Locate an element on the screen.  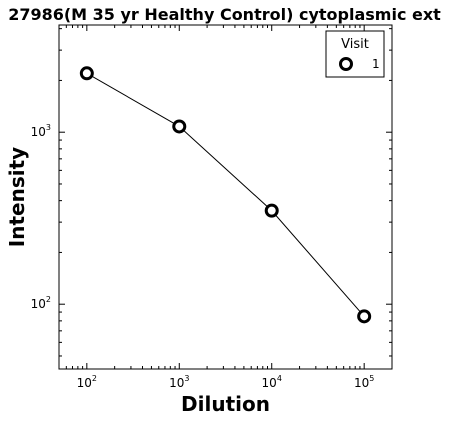
legend-marker is located at coordinates (346, 64).